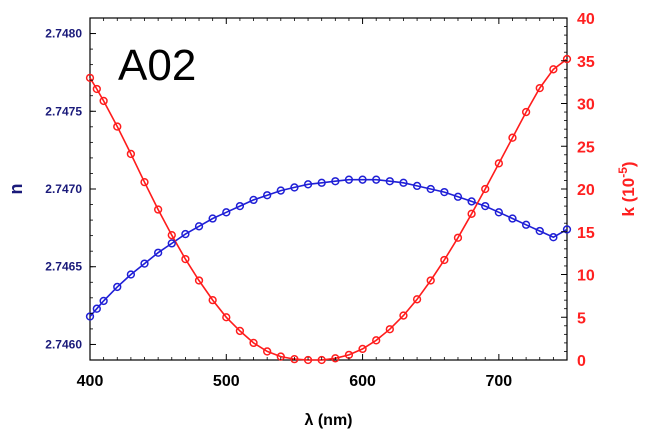 The width and height of the screenshot is (647, 430). I want to click on right-tick-label: 10, so click(586, 276).